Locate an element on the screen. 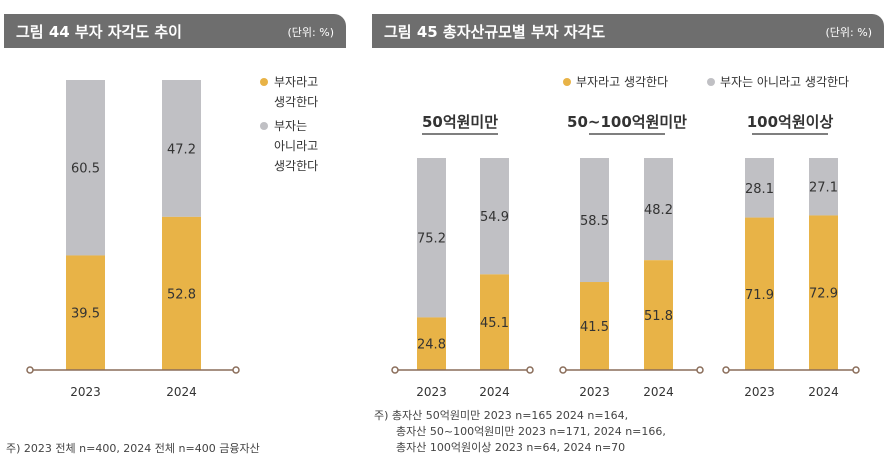  fig45-group-3-2023-rich-bar is located at coordinates (759, 293).